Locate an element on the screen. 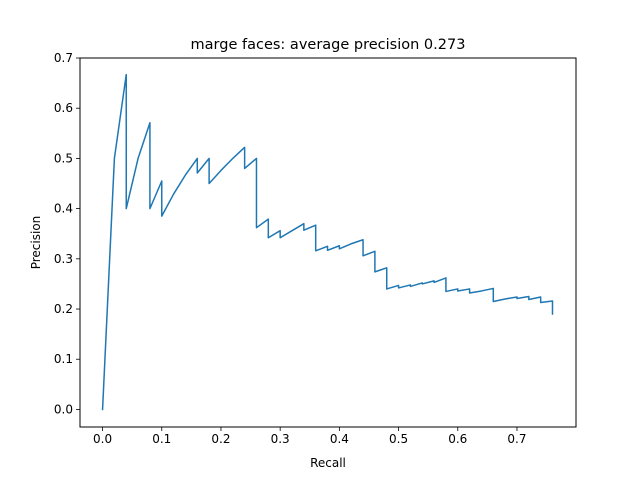 This screenshot has width=640, height=485. x-tick-label: 0.2 is located at coordinates (220, 439).